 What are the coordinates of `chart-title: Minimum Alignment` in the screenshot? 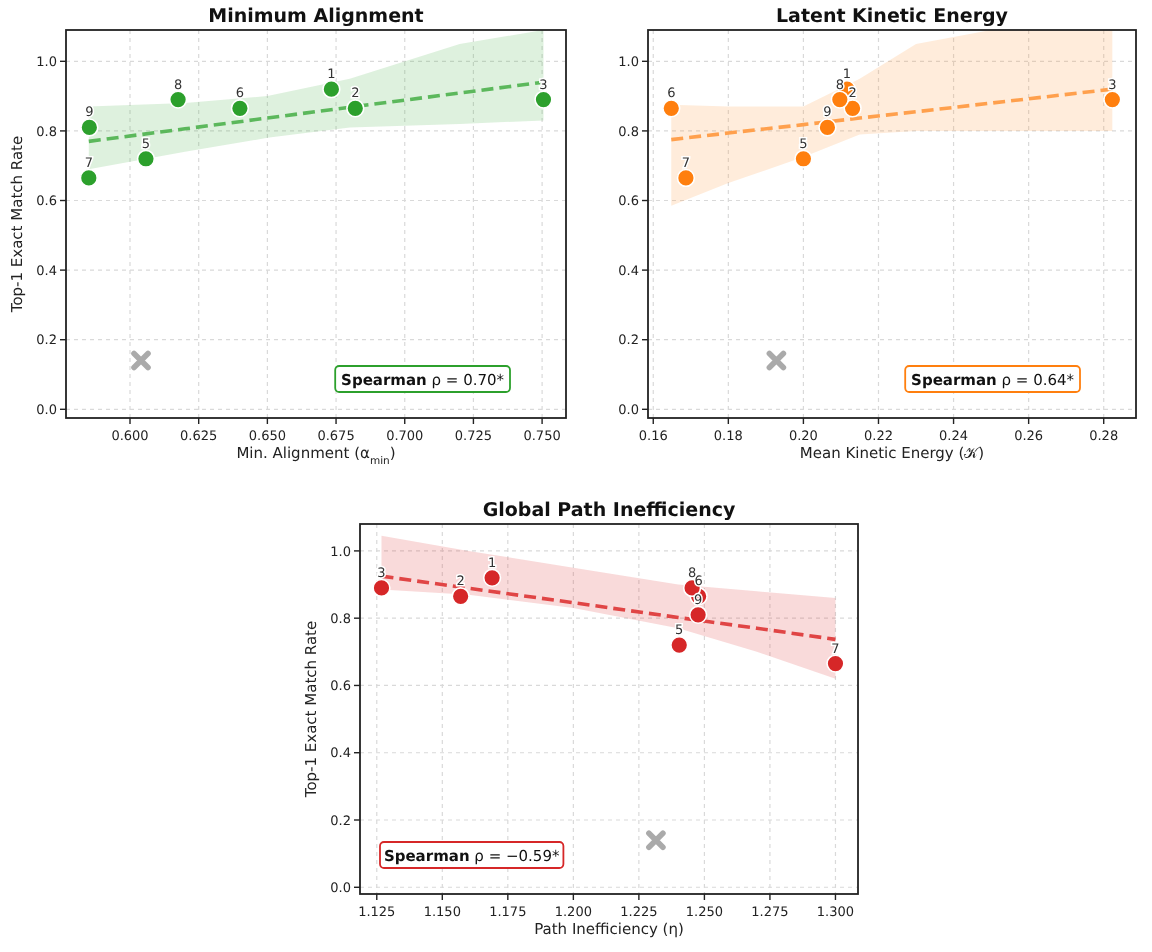 It's located at (316, 17).